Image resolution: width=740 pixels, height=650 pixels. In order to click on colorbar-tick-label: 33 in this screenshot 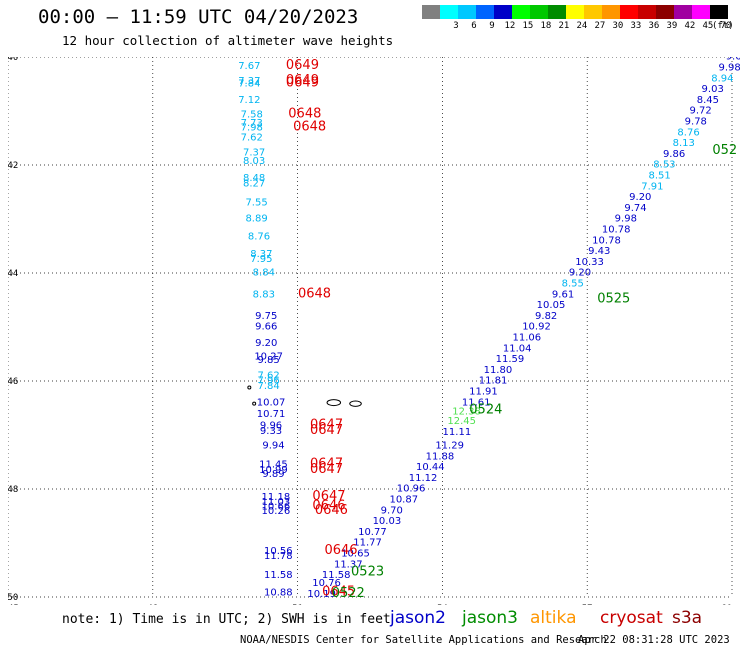, I will do `click(636, 26)`.